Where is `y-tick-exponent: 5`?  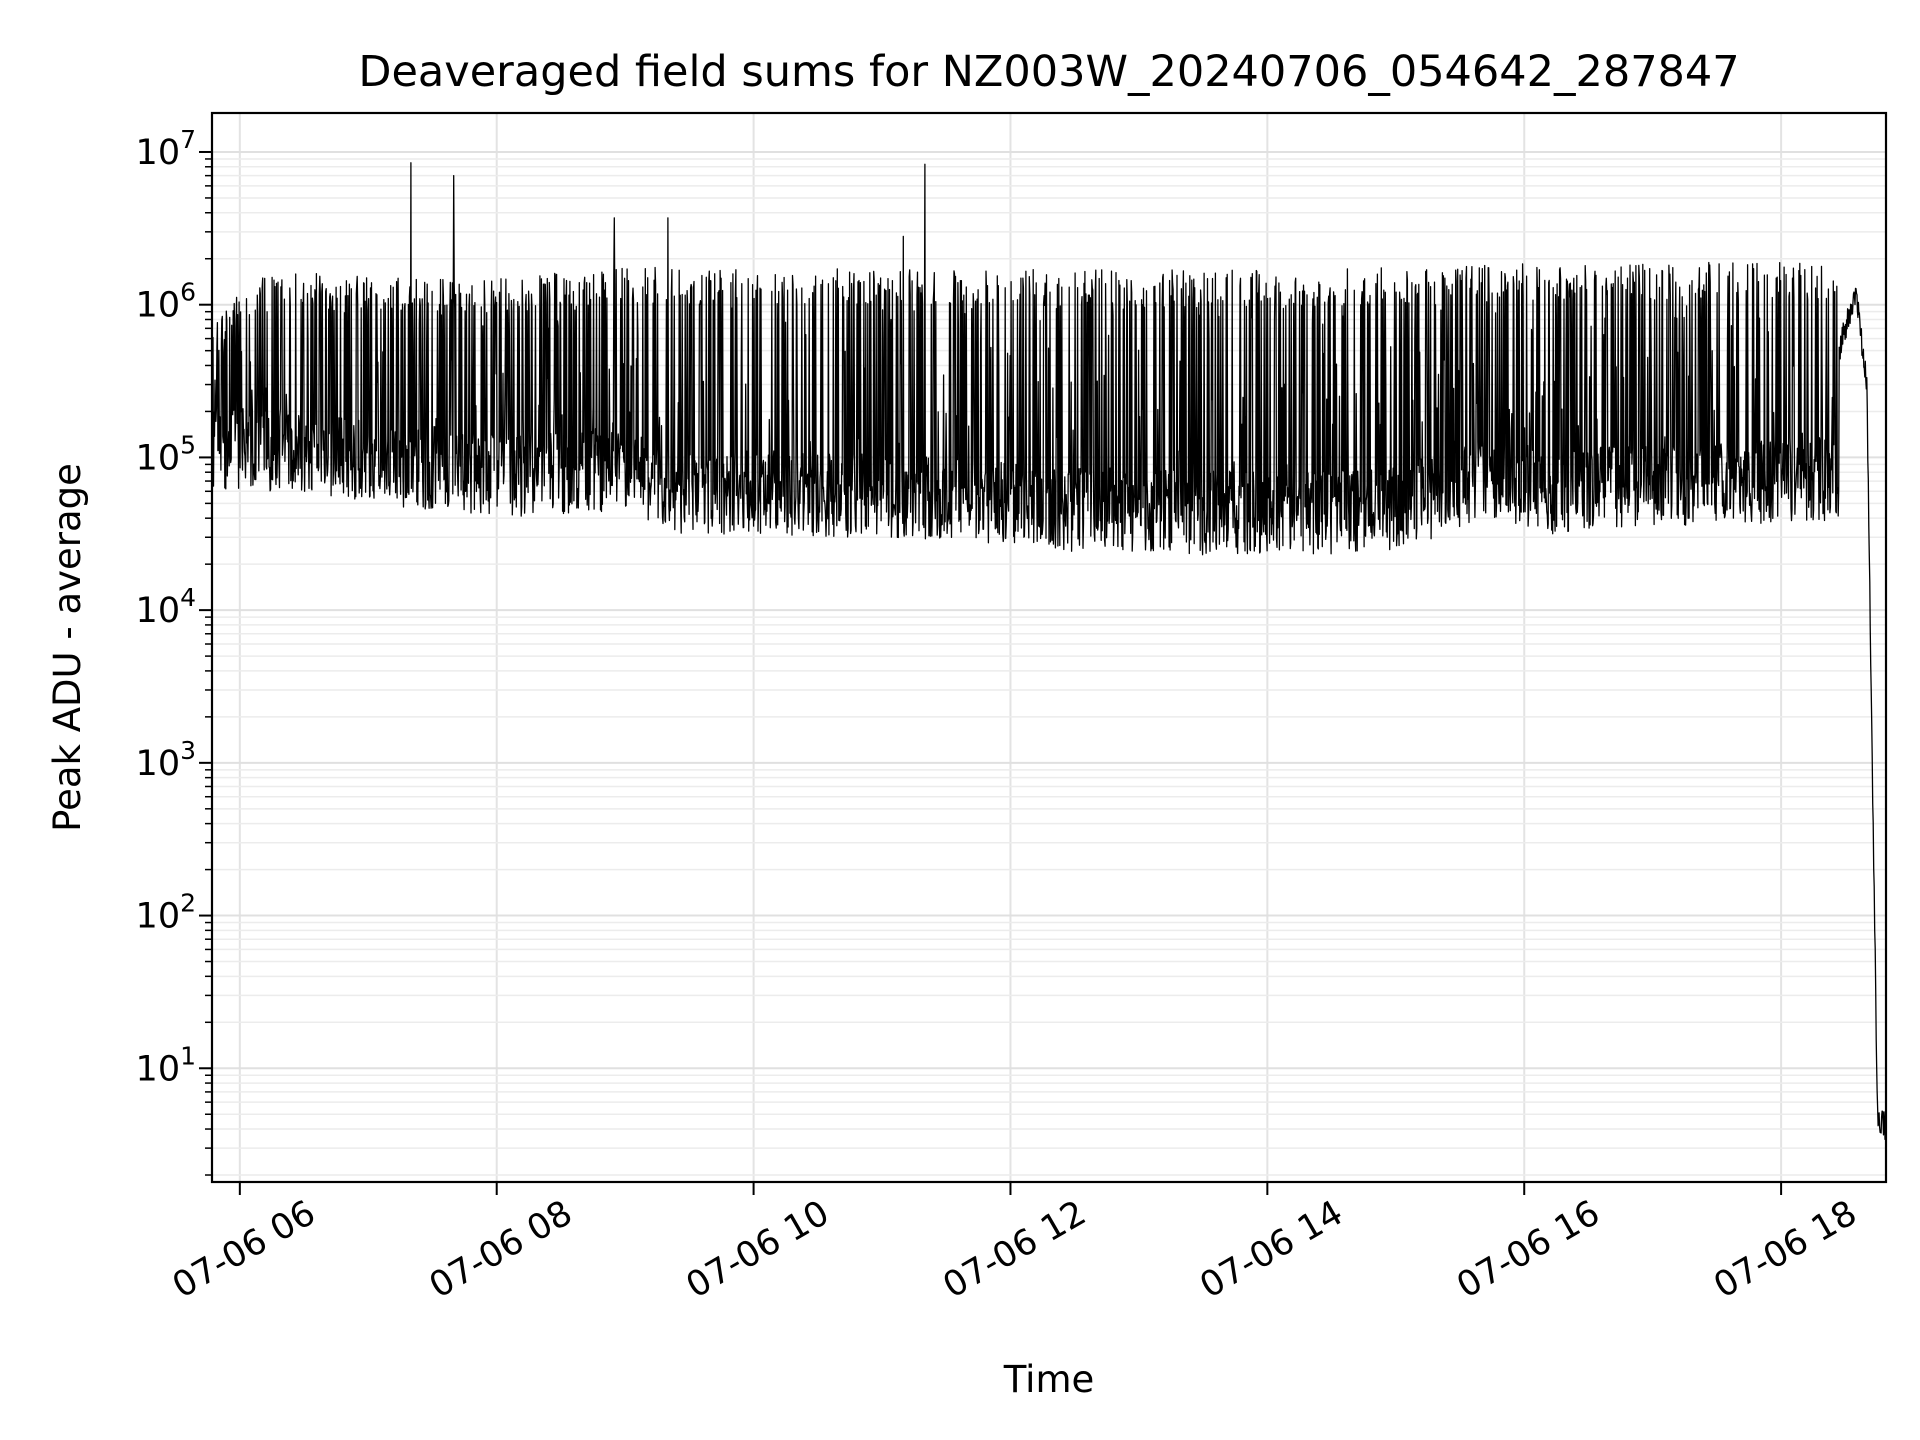 y-tick-exponent: 5 is located at coordinates (188, 444).